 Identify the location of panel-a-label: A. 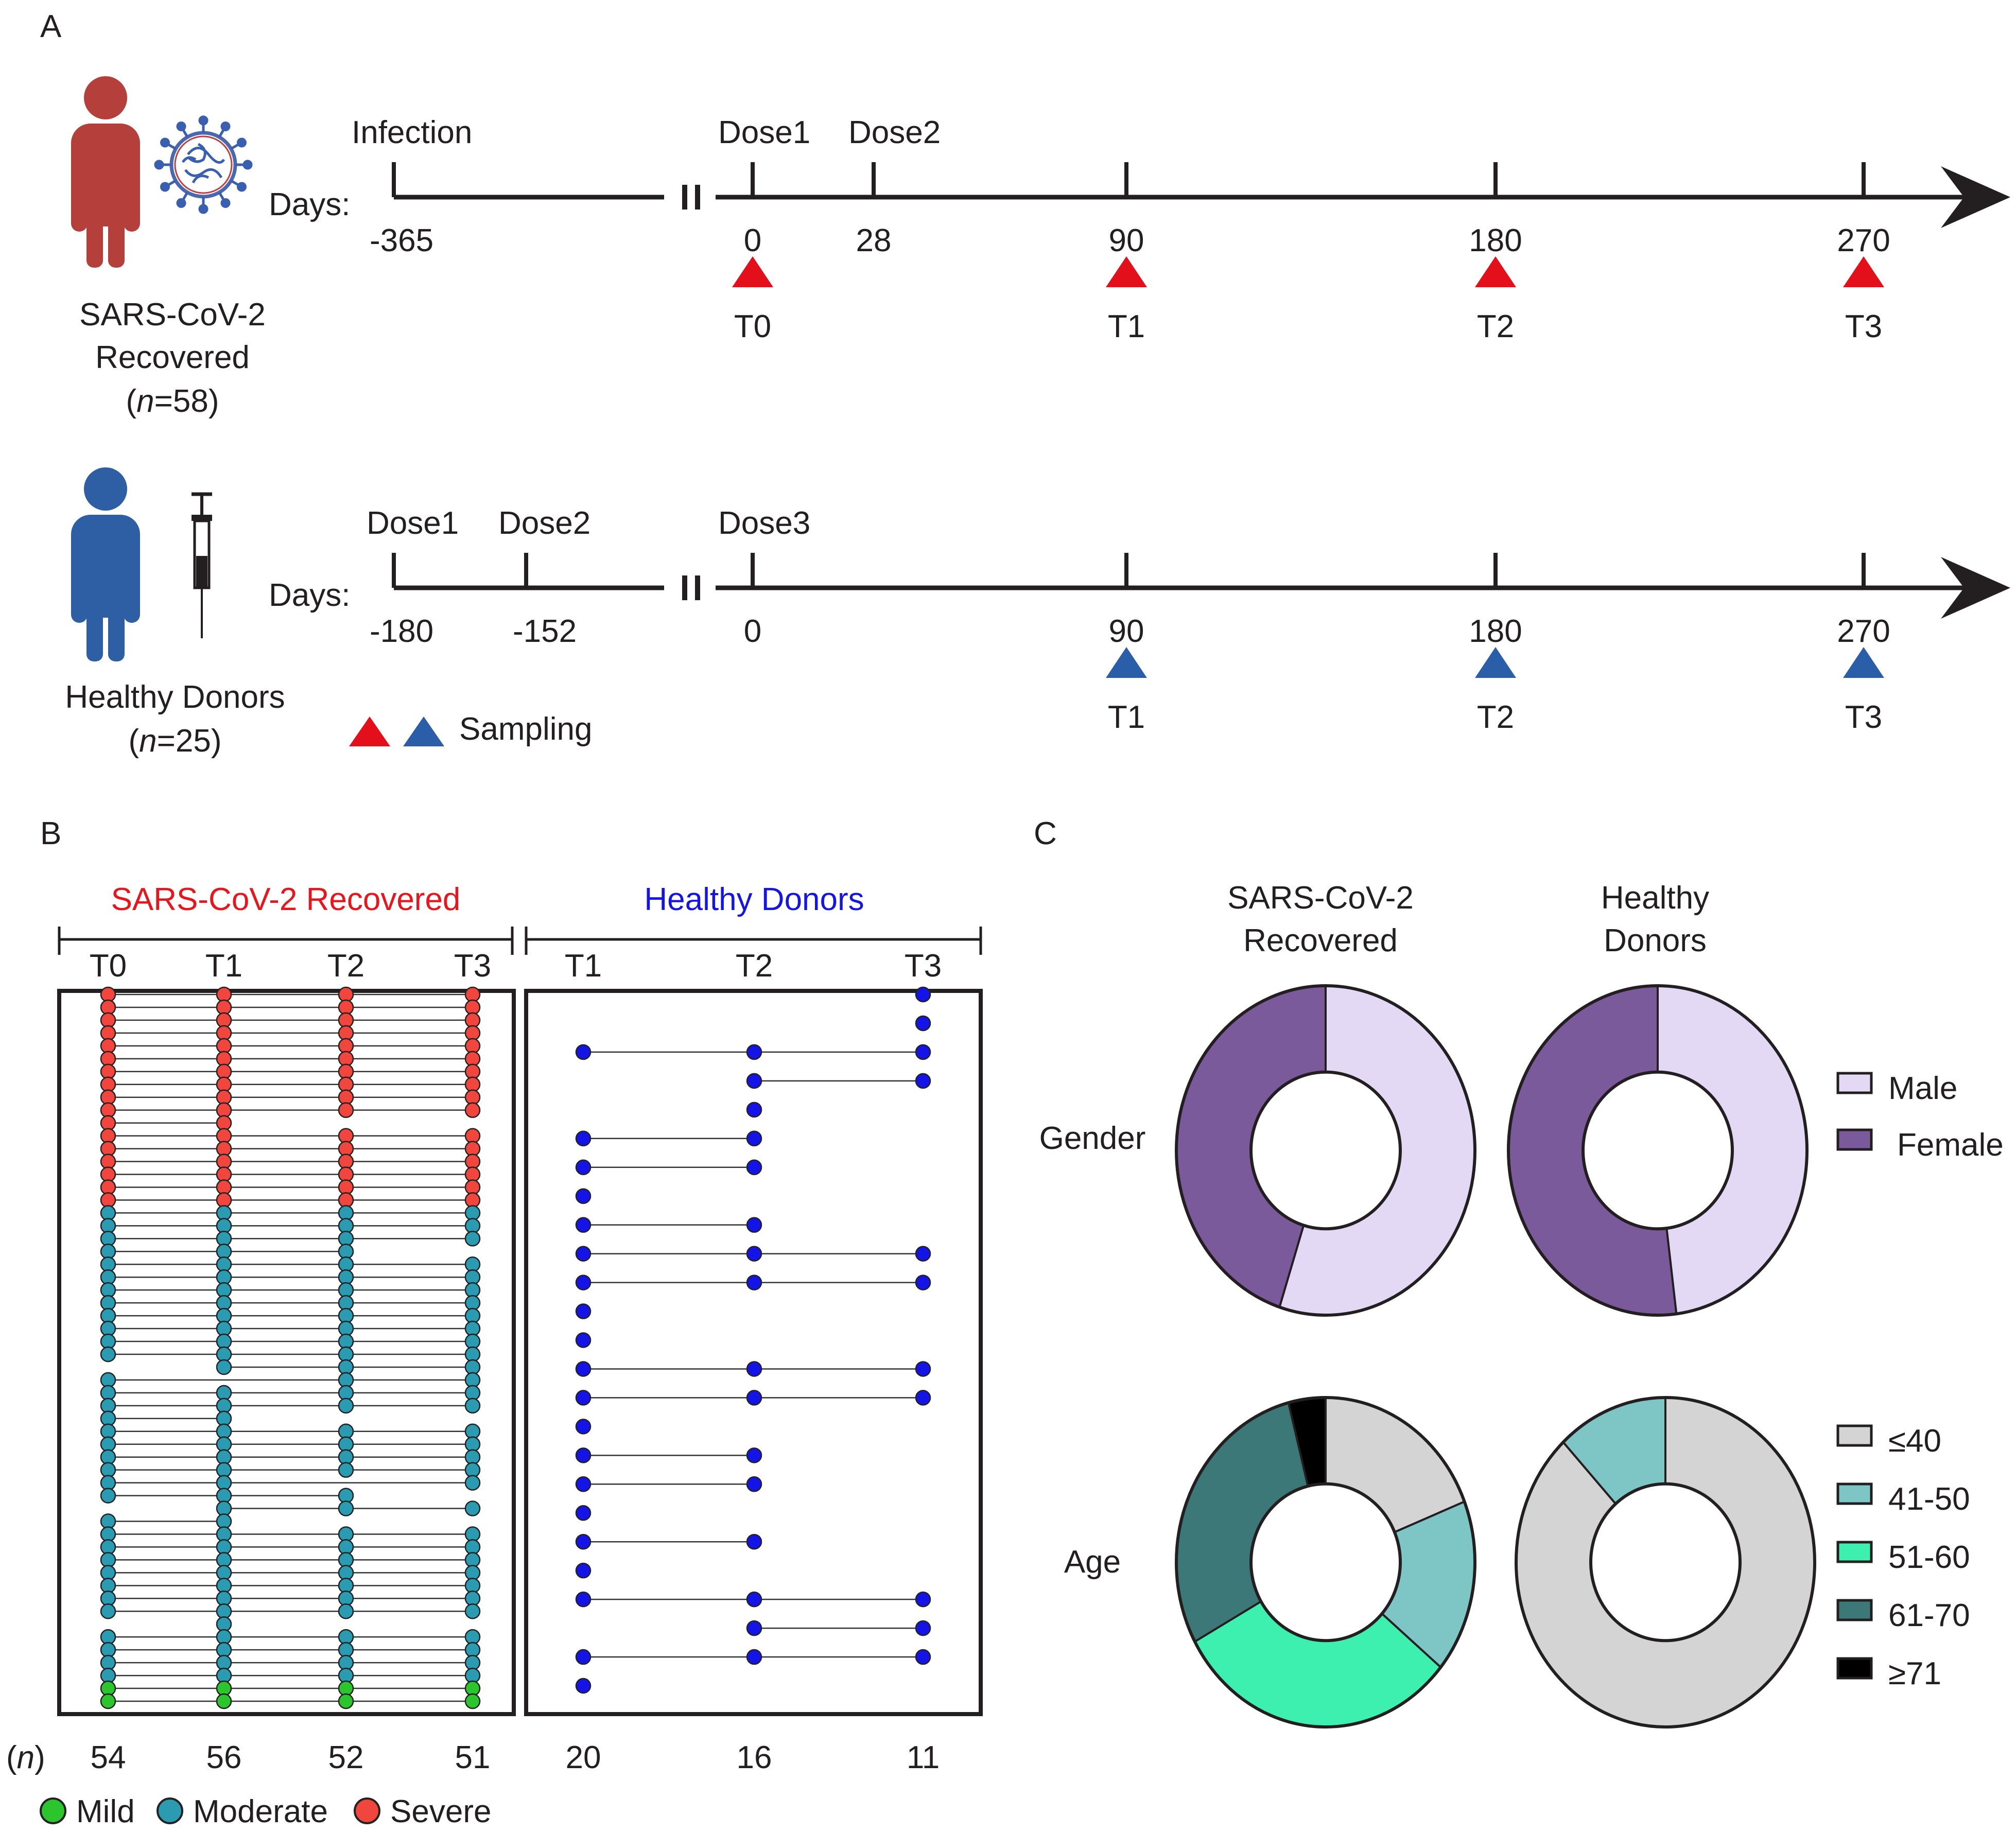
(51, 26).